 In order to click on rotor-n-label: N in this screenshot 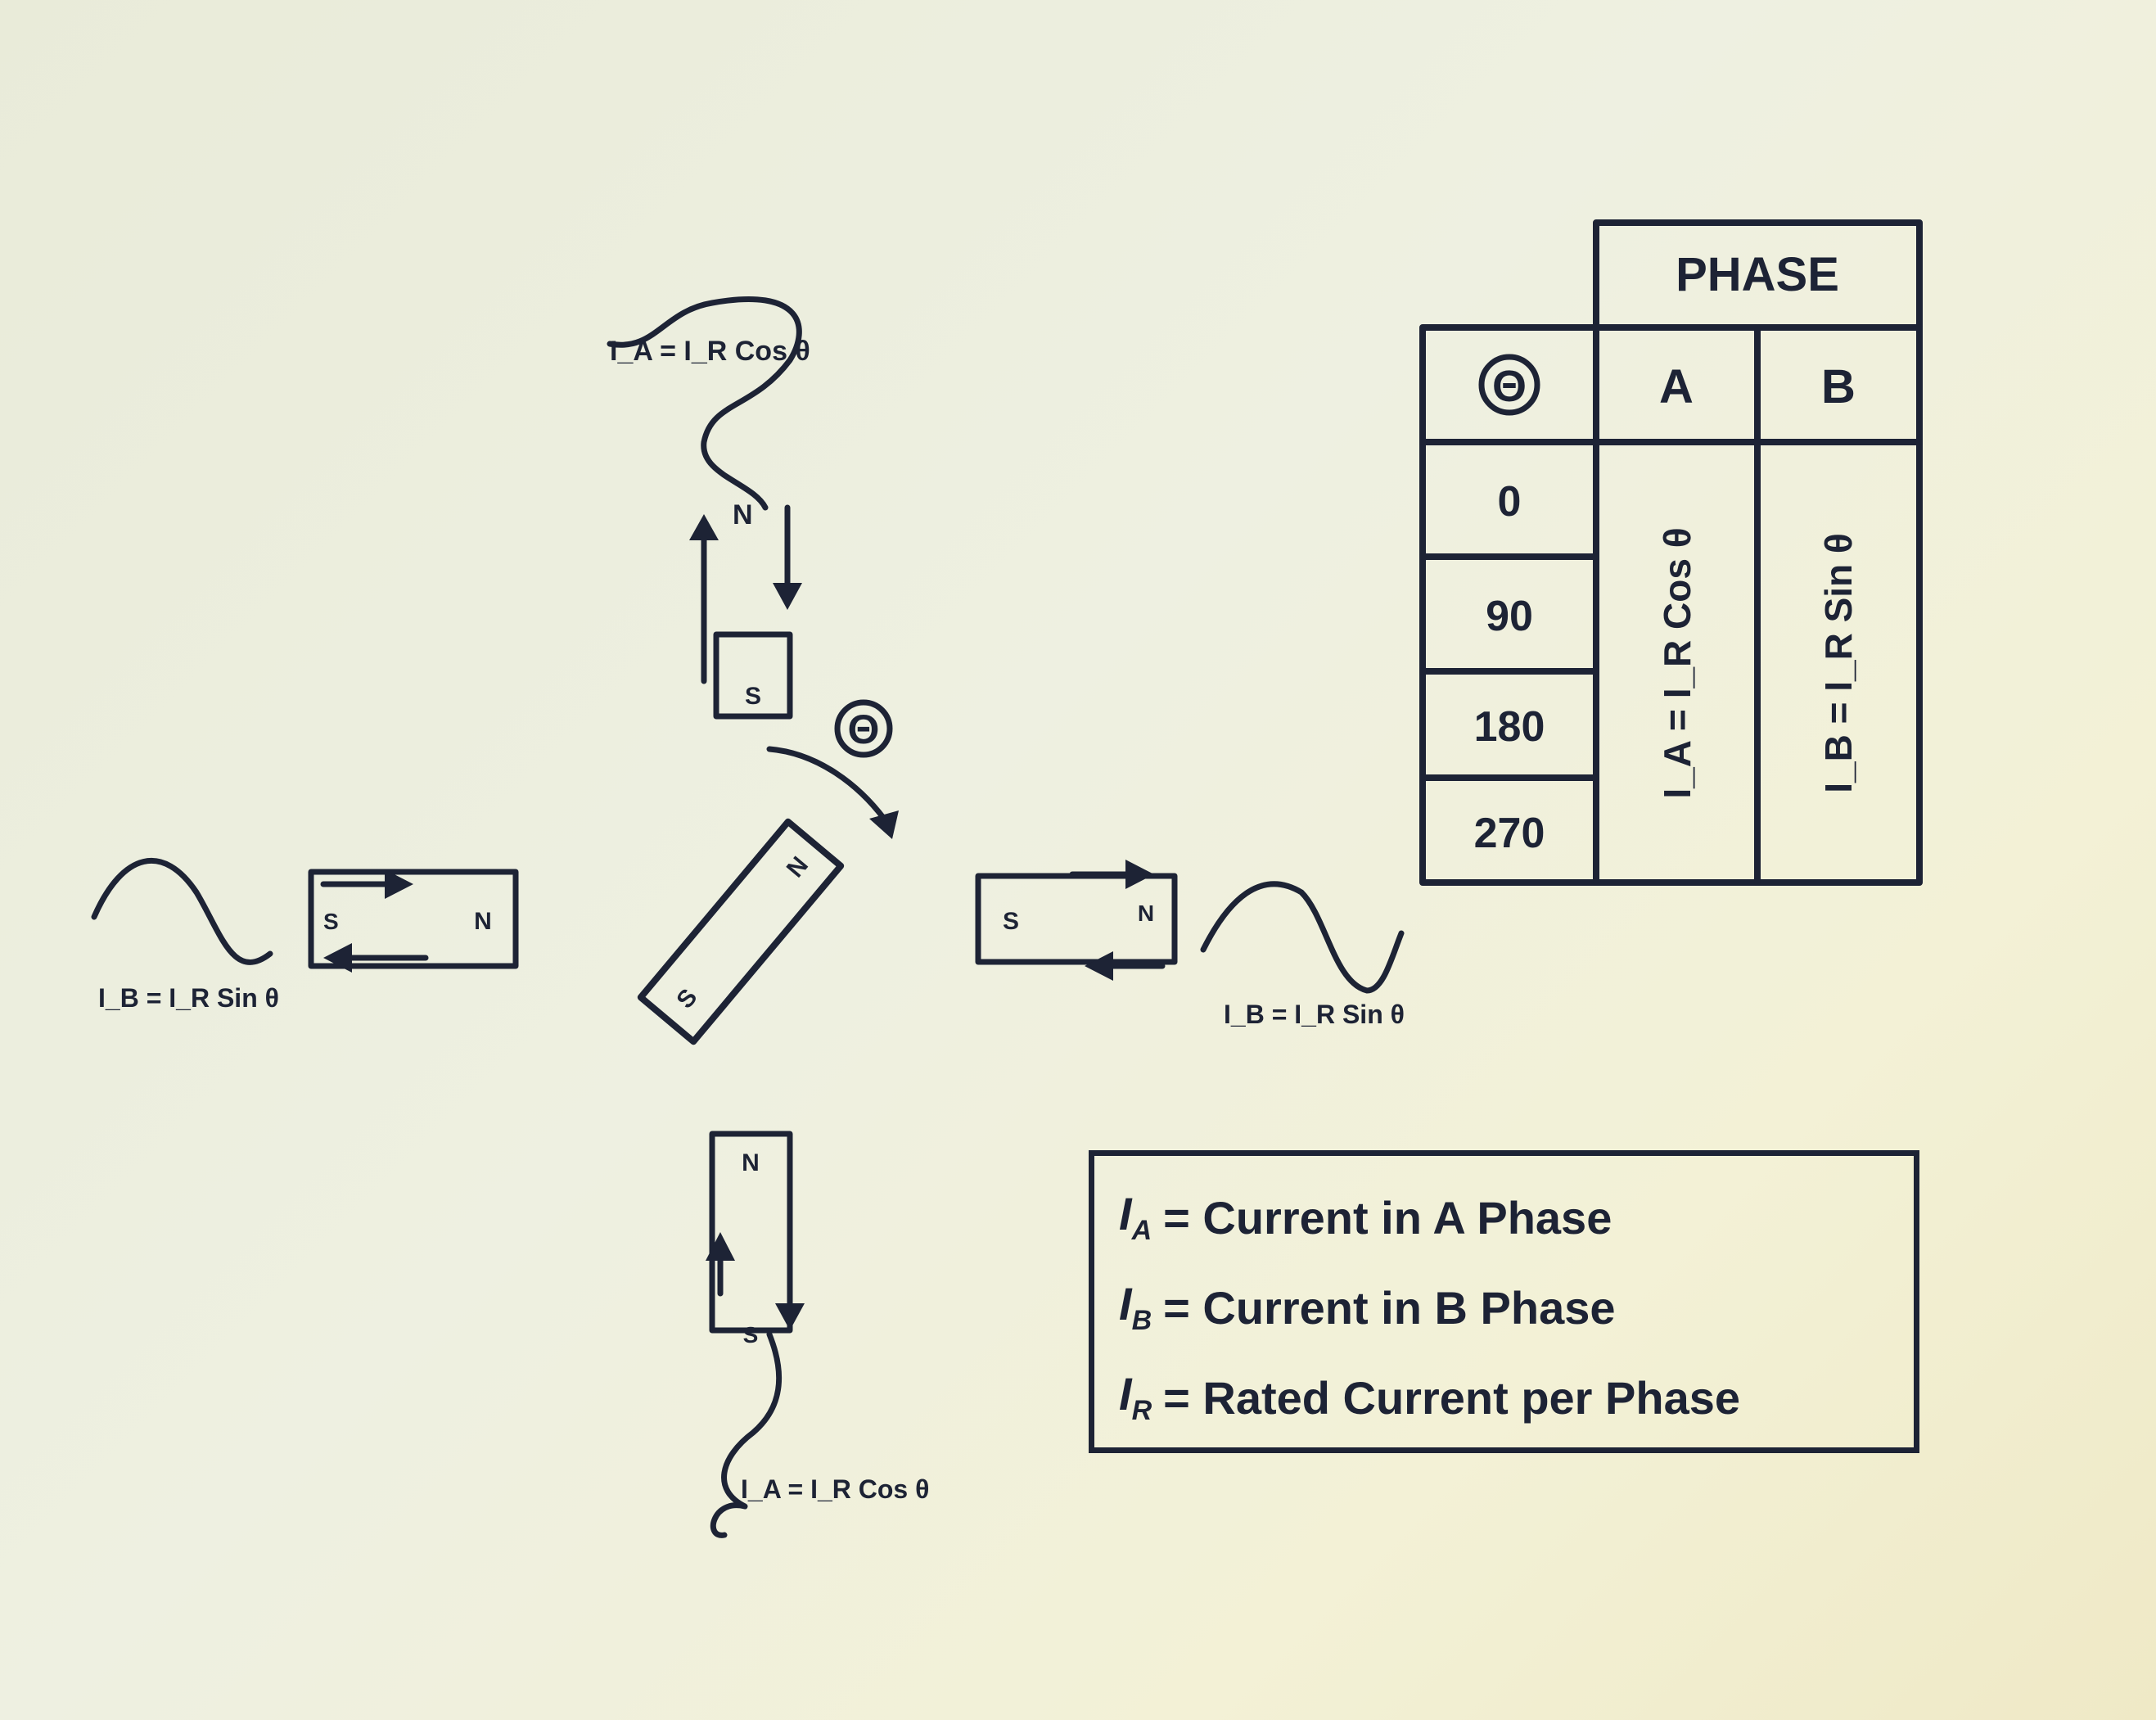, I will do `click(798, 867)`.